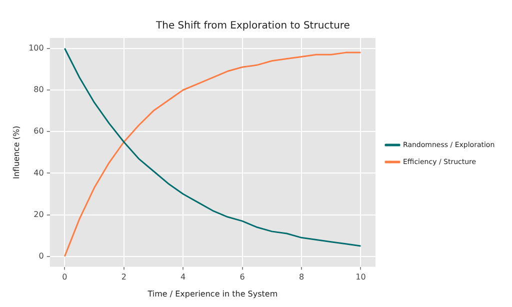 The image size is (512, 307). Describe the element at coordinates (39, 131) in the screenshot. I see `y-tick-label: 60` at that location.